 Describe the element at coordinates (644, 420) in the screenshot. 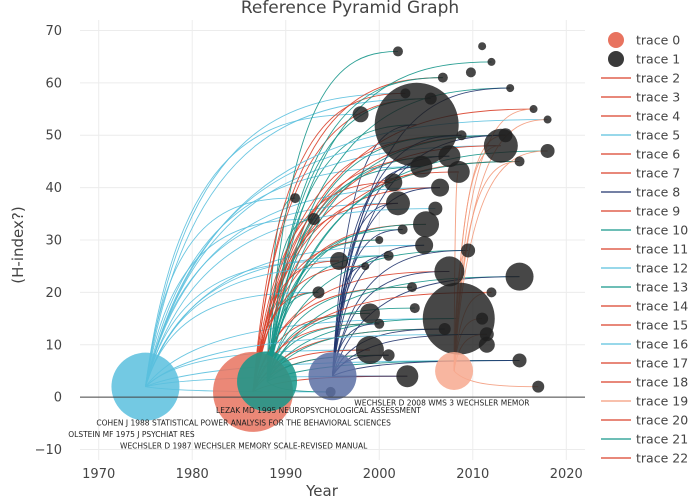

I see `legend-item: trace 20` at that location.